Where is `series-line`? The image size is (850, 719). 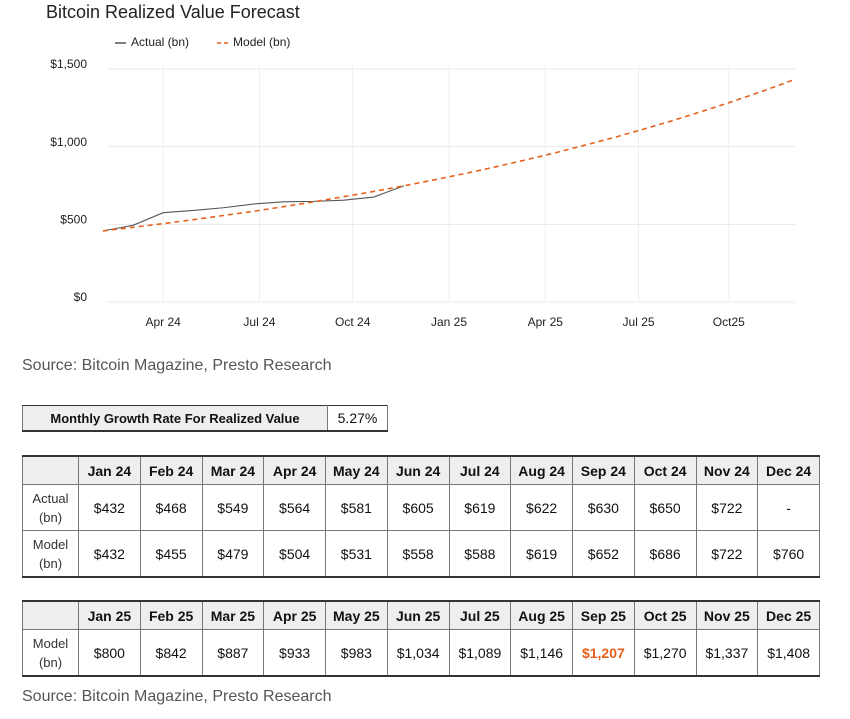
series-line is located at coordinates (253, 208).